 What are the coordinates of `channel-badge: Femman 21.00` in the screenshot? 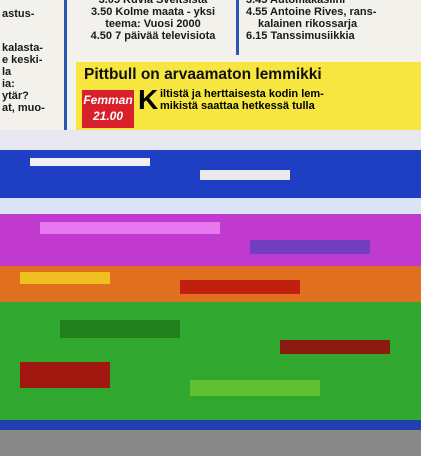 It's located at (108, 109).